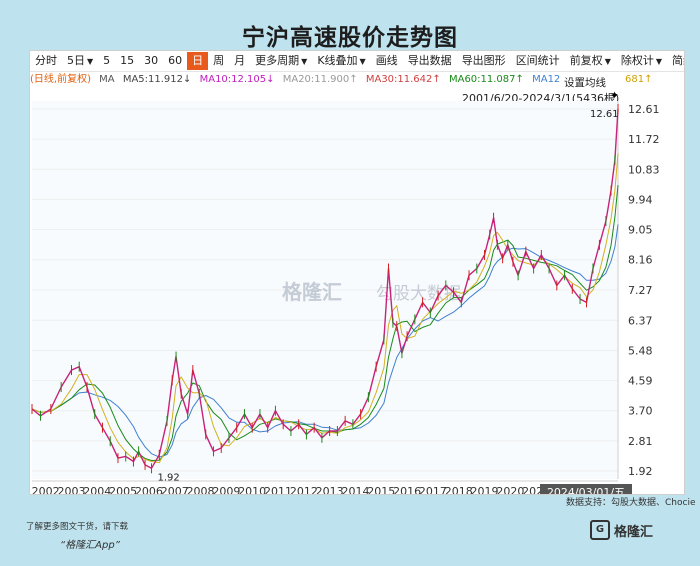 The image size is (700, 566). What do you see at coordinates (240, 60) in the screenshot?
I see `toolbar-item-8: 月` at bounding box center [240, 60].